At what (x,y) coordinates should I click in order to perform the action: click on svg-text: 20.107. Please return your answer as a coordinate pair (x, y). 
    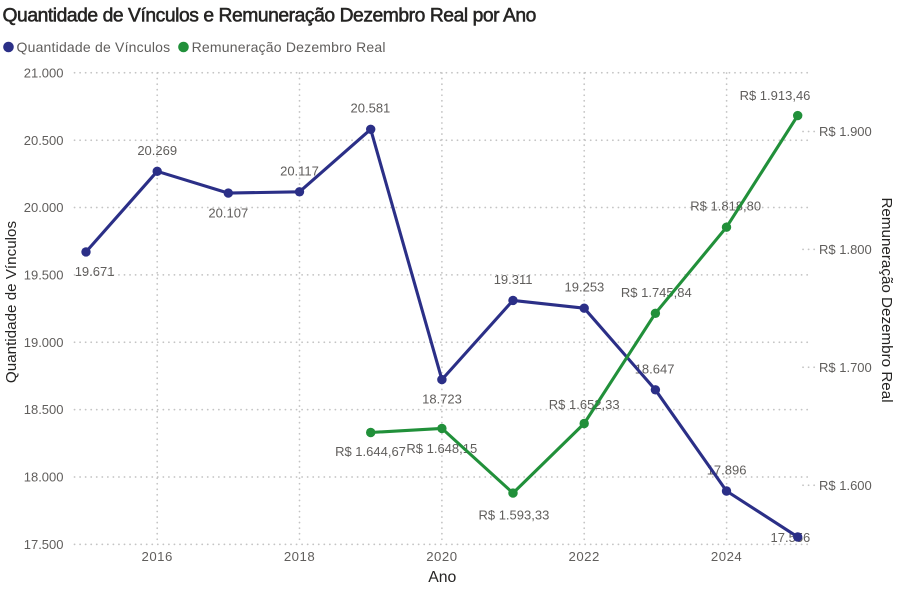
    Looking at the image, I should click on (228, 212).